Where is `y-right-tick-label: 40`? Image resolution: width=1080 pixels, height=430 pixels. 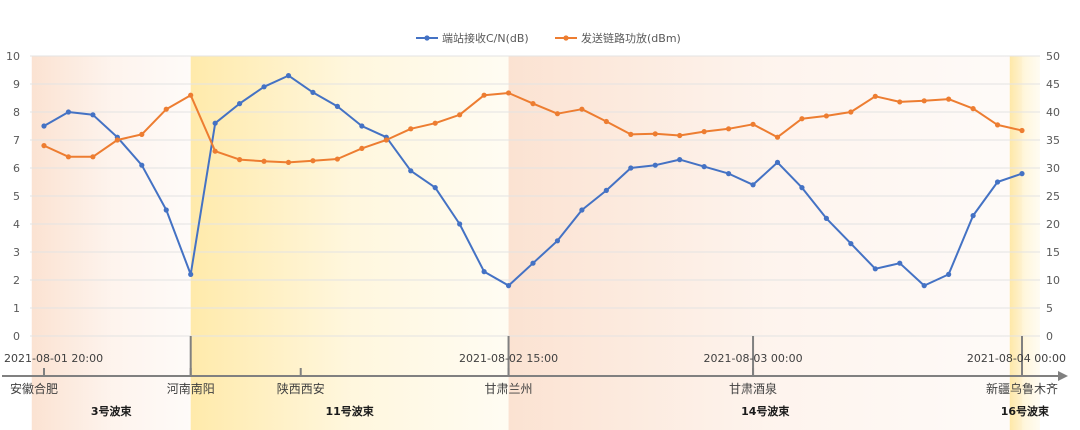
y-right-tick-label: 40 is located at coordinates (1053, 112).